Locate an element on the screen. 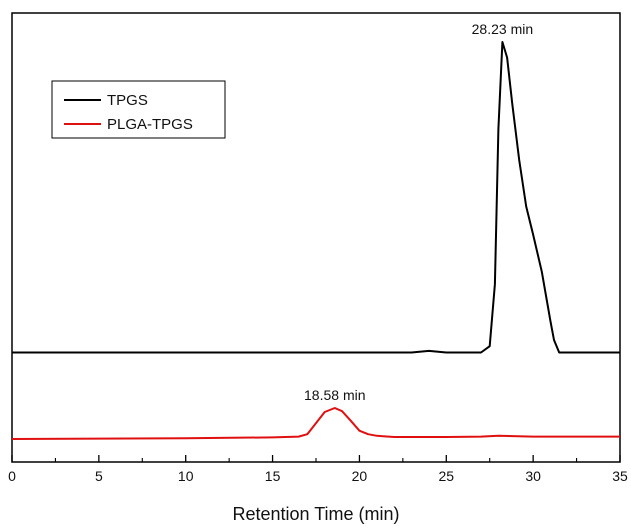 This screenshot has width=631, height=528. peak-annotation: 28.23 min is located at coordinates (502, 29).